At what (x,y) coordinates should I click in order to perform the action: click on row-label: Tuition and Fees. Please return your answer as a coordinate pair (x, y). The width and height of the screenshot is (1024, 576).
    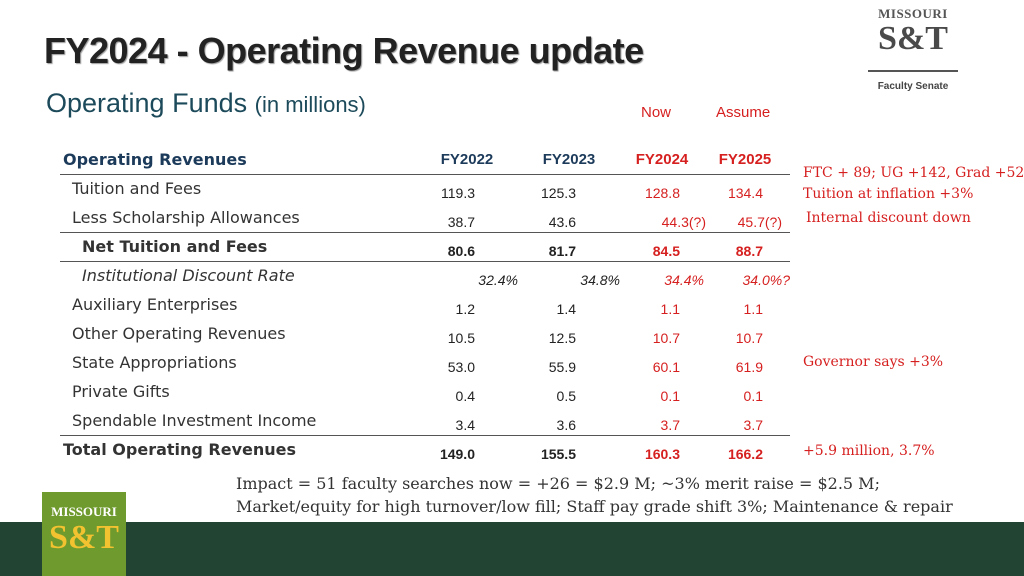
    Looking at the image, I should click on (137, 188).